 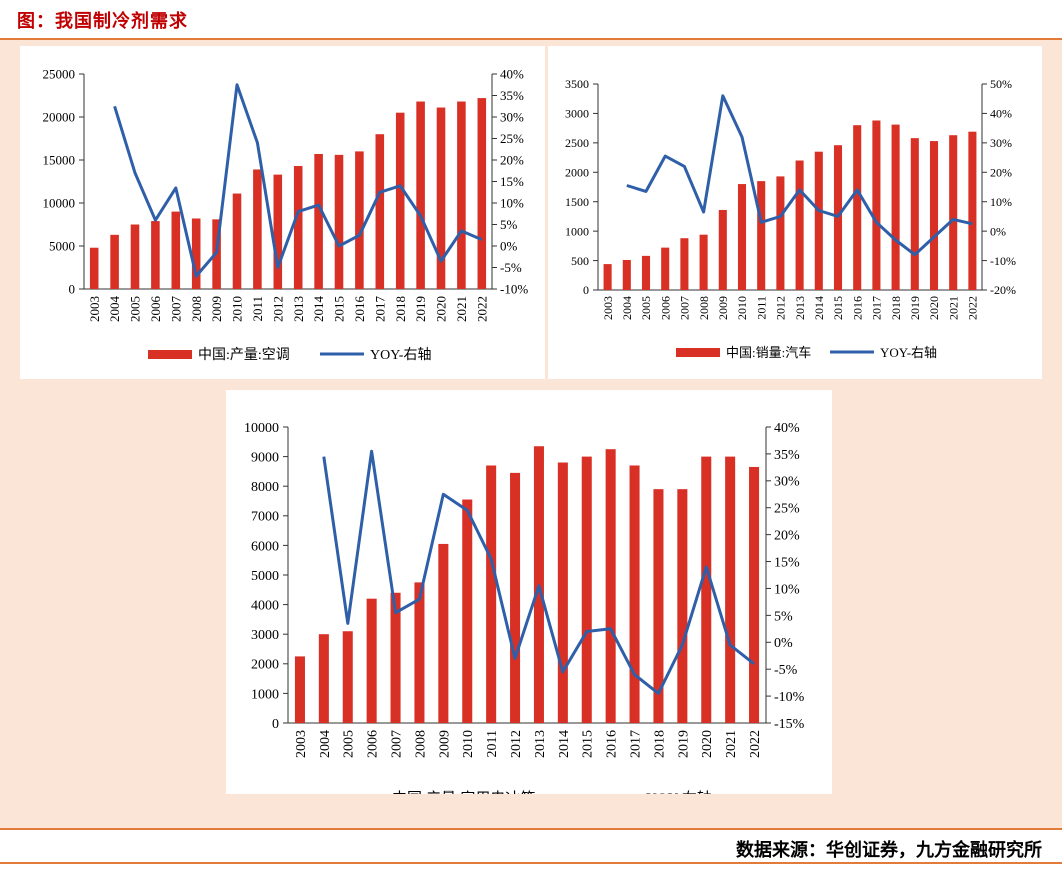 I want to click on x-tick-label: 2010, so click(x=237, y=309).